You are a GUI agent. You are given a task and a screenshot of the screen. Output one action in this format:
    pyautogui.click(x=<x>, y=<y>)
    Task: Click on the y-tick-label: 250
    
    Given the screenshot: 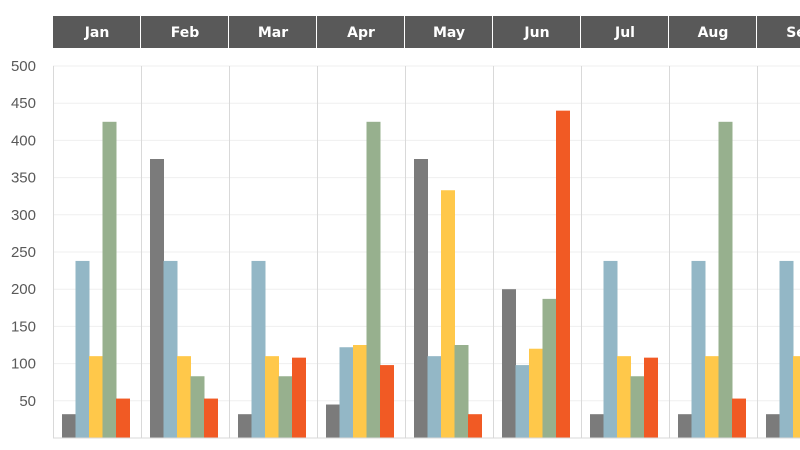 What is the action you would take?
    pyautogui.click(x=23, y=252)
    